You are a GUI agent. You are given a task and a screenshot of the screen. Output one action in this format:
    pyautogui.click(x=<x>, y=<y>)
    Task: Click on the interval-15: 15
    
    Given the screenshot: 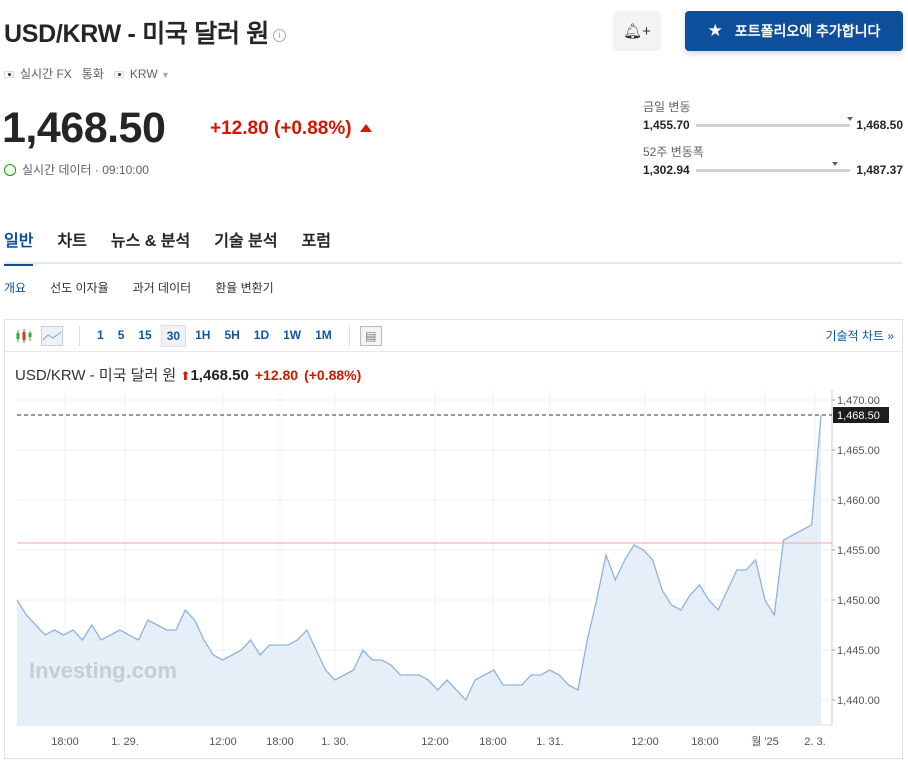 What is the action you would take?
    pyautogui.click(x=145, y=334)
    